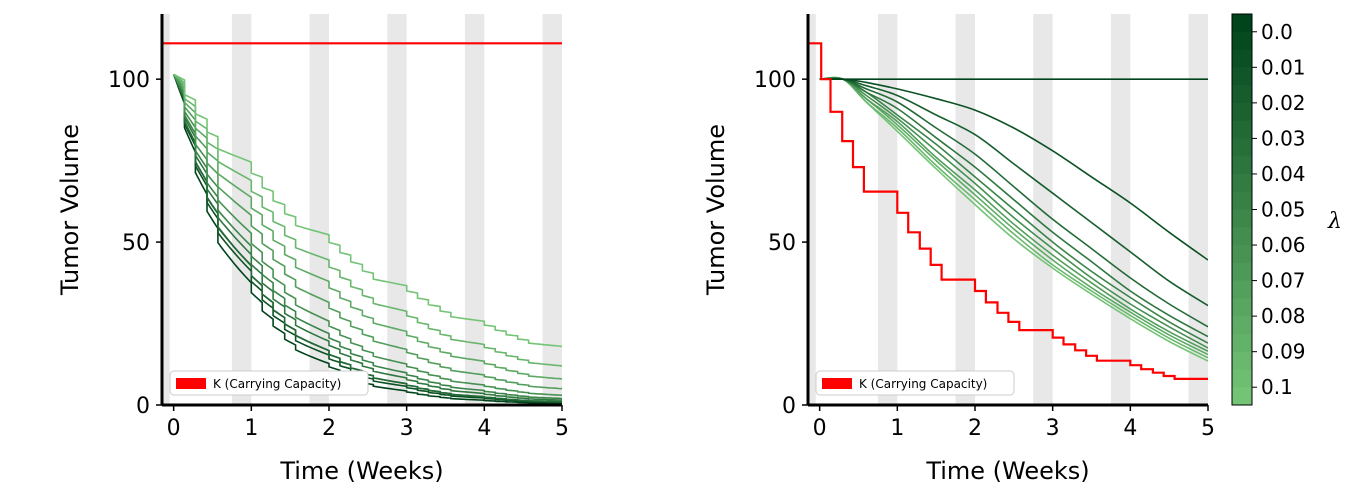 Image resolution: width=1360 pixels, height=500 pixels. I want to click on tumor-volume-series-0.03, so click(1013, 202).